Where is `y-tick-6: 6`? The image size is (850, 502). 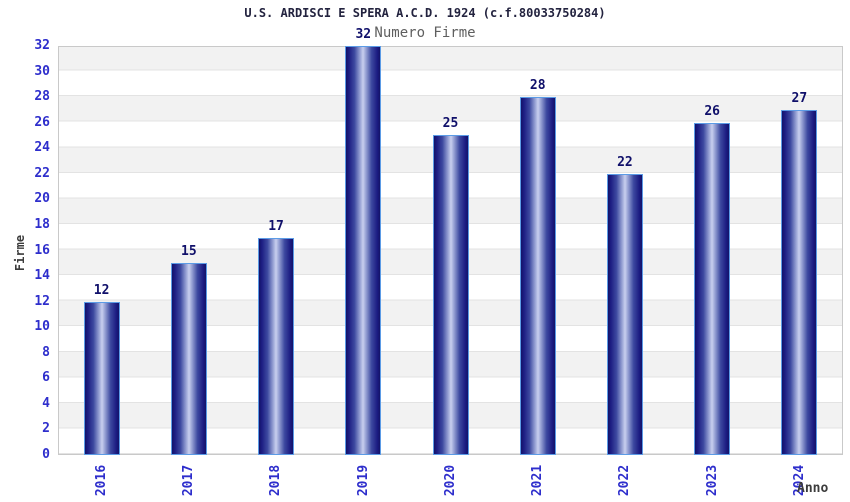
y-tick-6: 6 is located at coordinates (46, 378).